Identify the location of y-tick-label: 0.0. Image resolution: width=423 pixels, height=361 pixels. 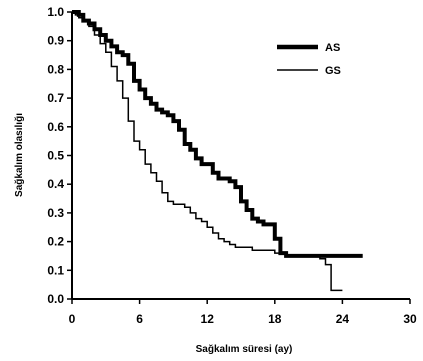
(55, 299).